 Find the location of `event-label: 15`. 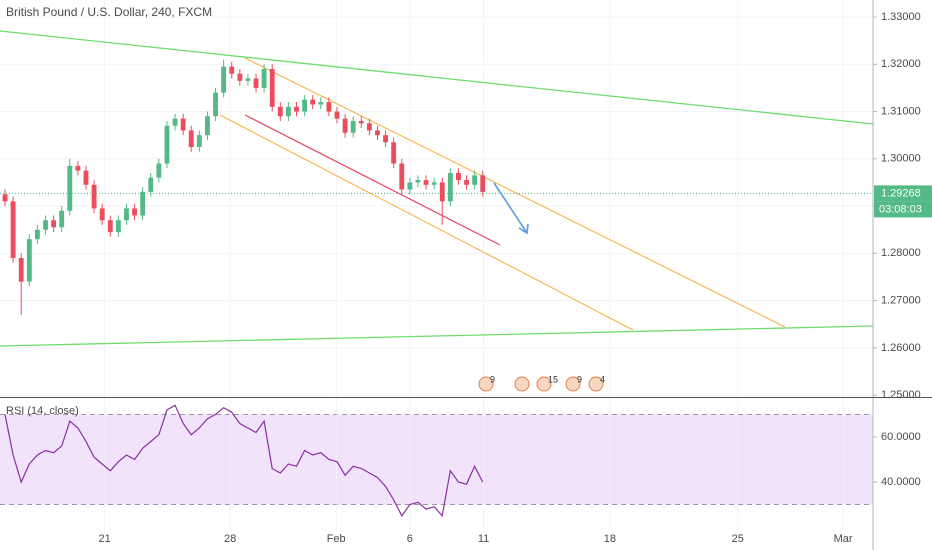

event-label: 15 is located at coordinates (553, 379).